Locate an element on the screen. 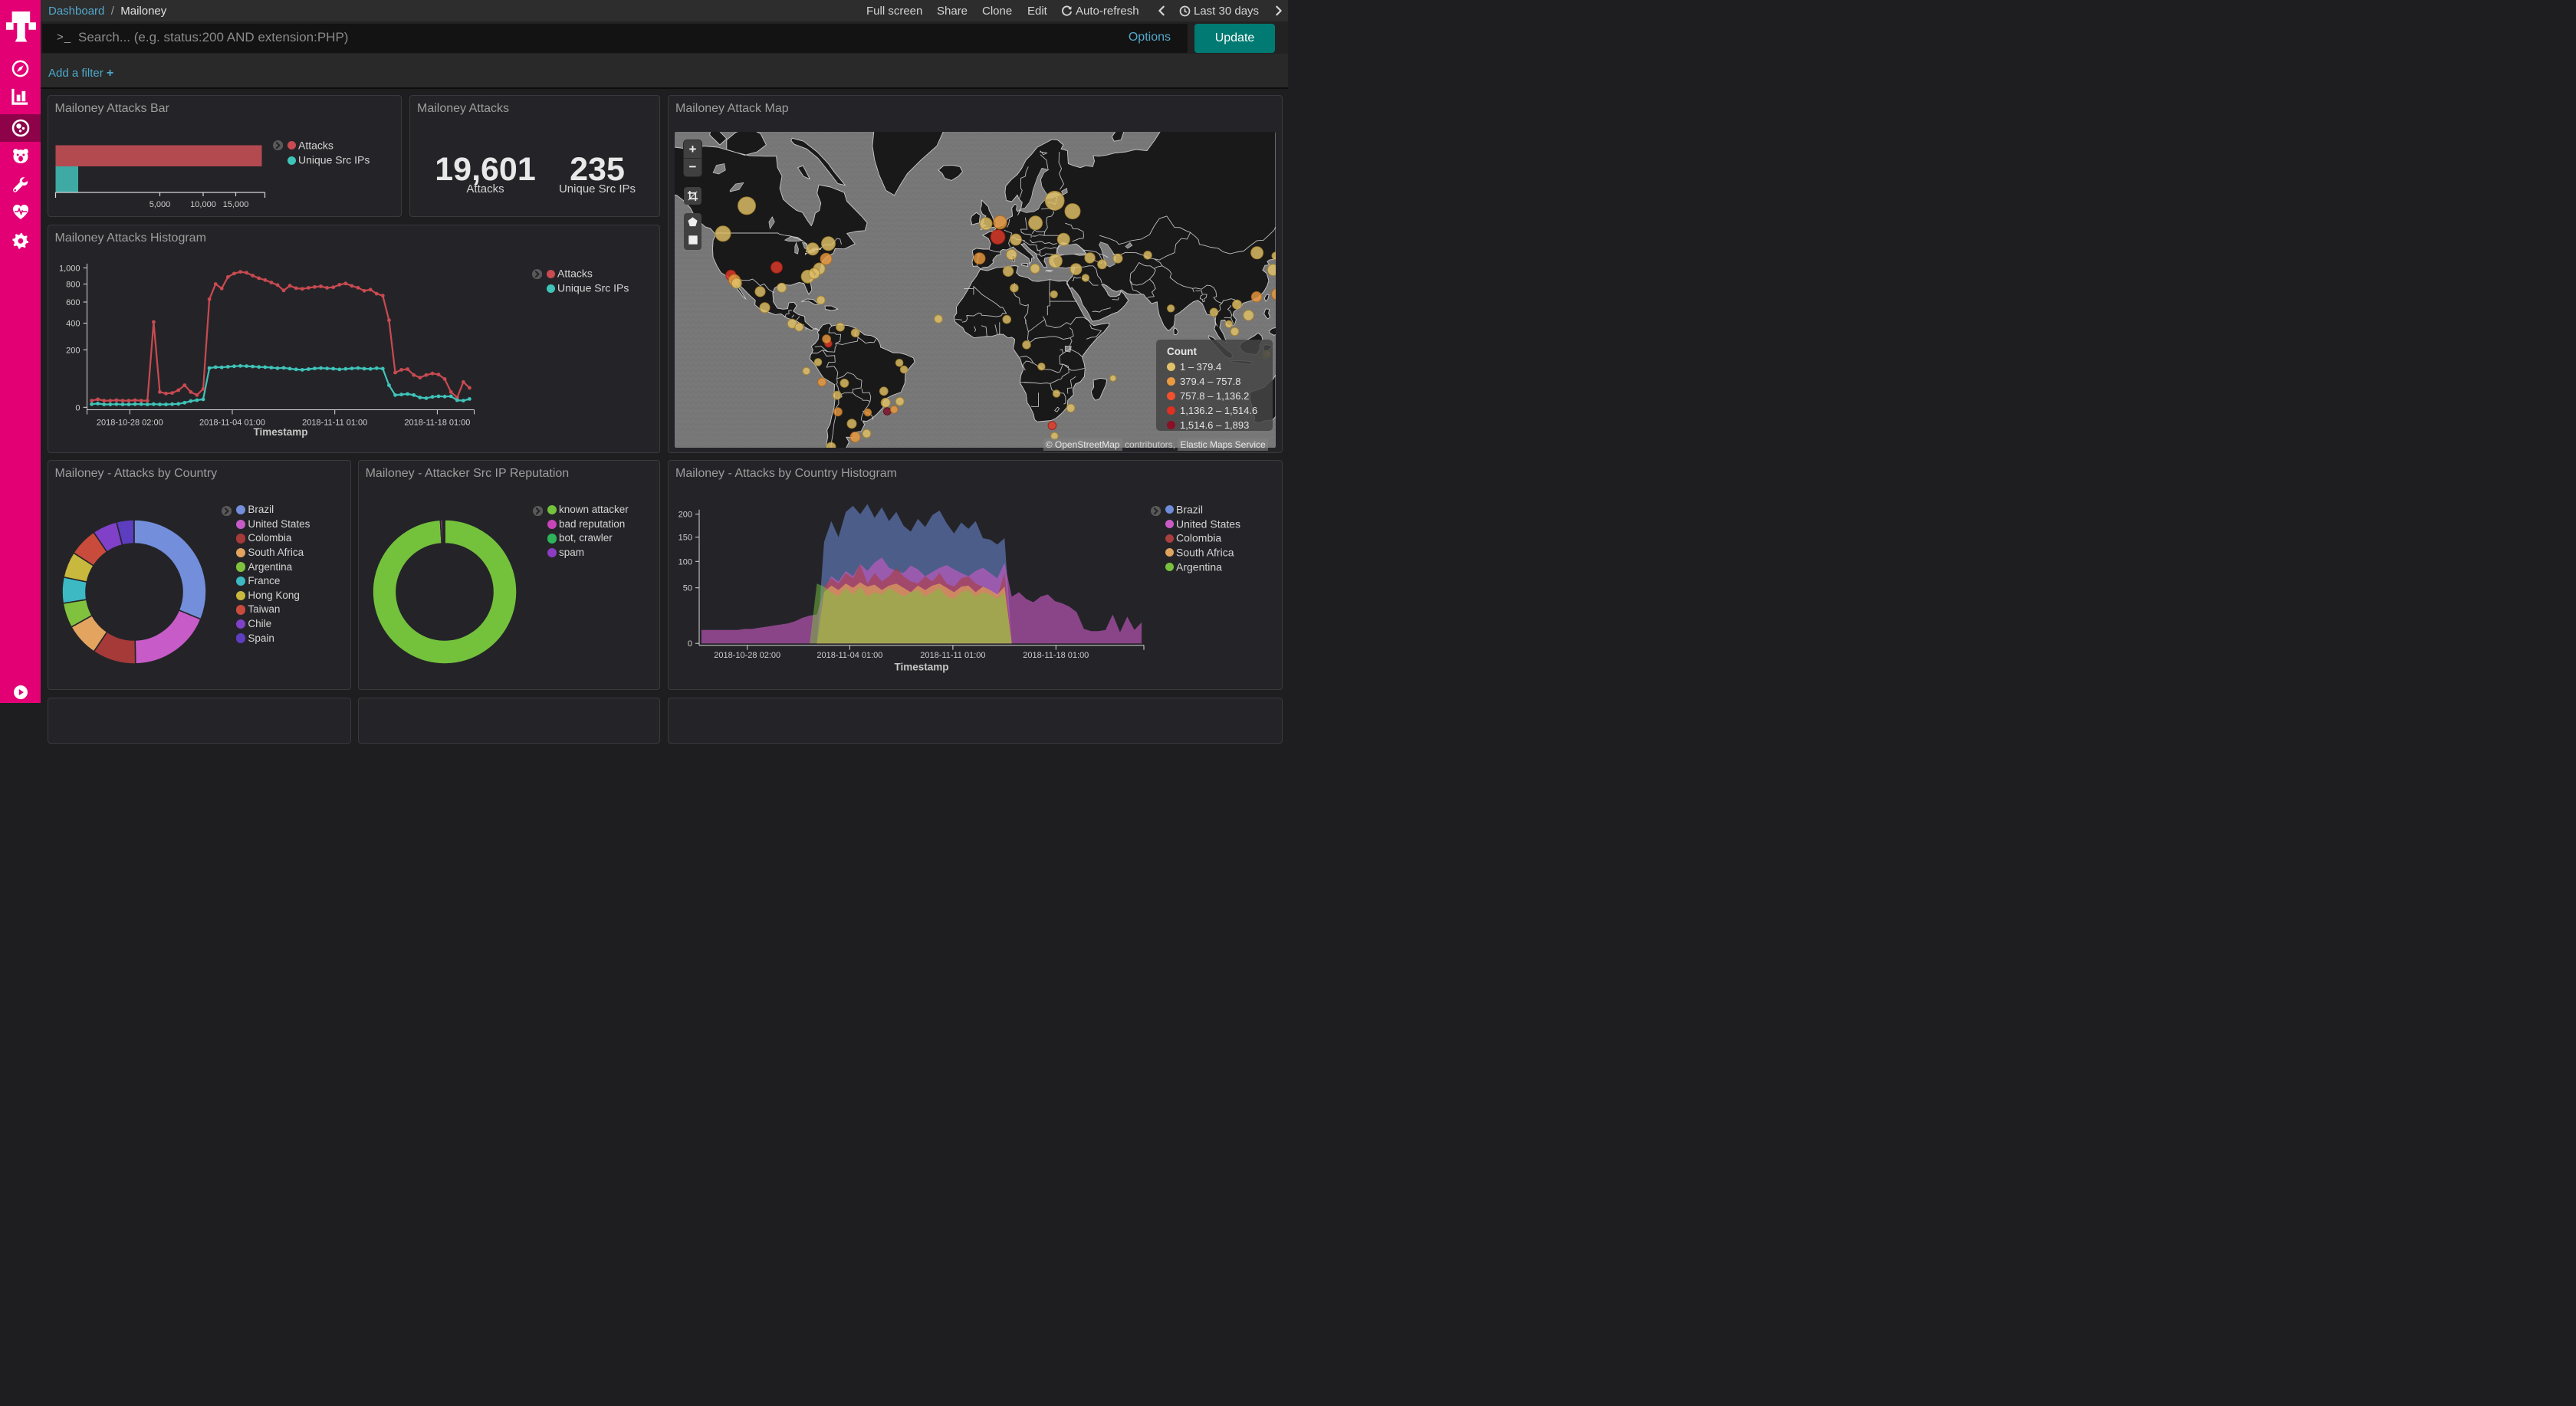  svg-text: 100 is located at coordinates (685, 562).